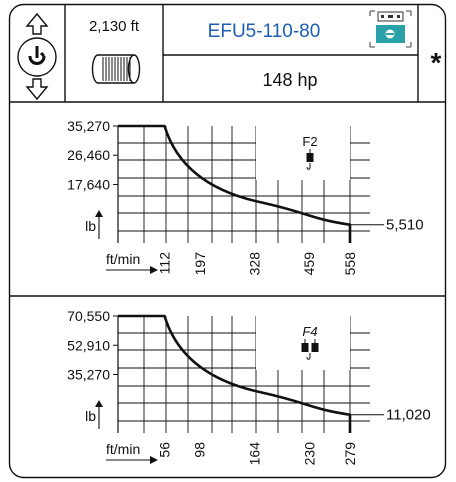 Image resolution: width=456 pixels, height=482 pixels. I want to click on y-tick-label: 17,640, so click(88, 184).